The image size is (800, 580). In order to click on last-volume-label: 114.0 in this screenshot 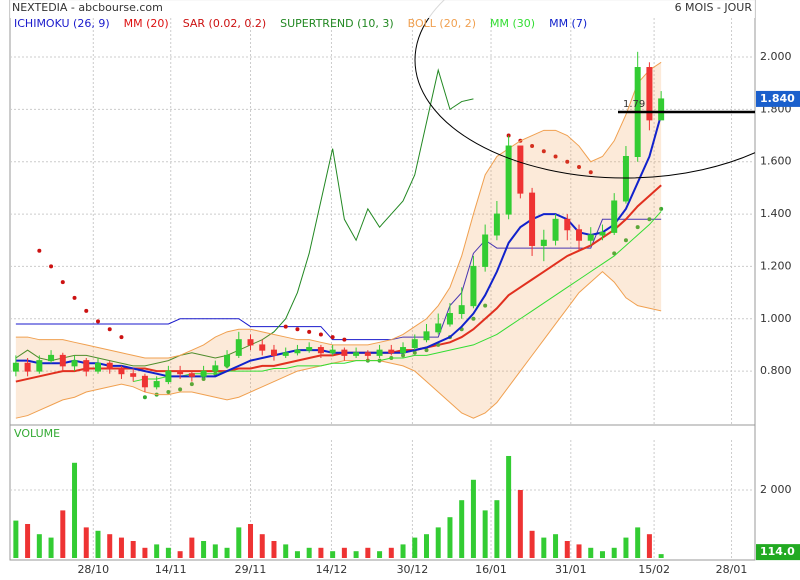, I will do `click(777, 551)`.